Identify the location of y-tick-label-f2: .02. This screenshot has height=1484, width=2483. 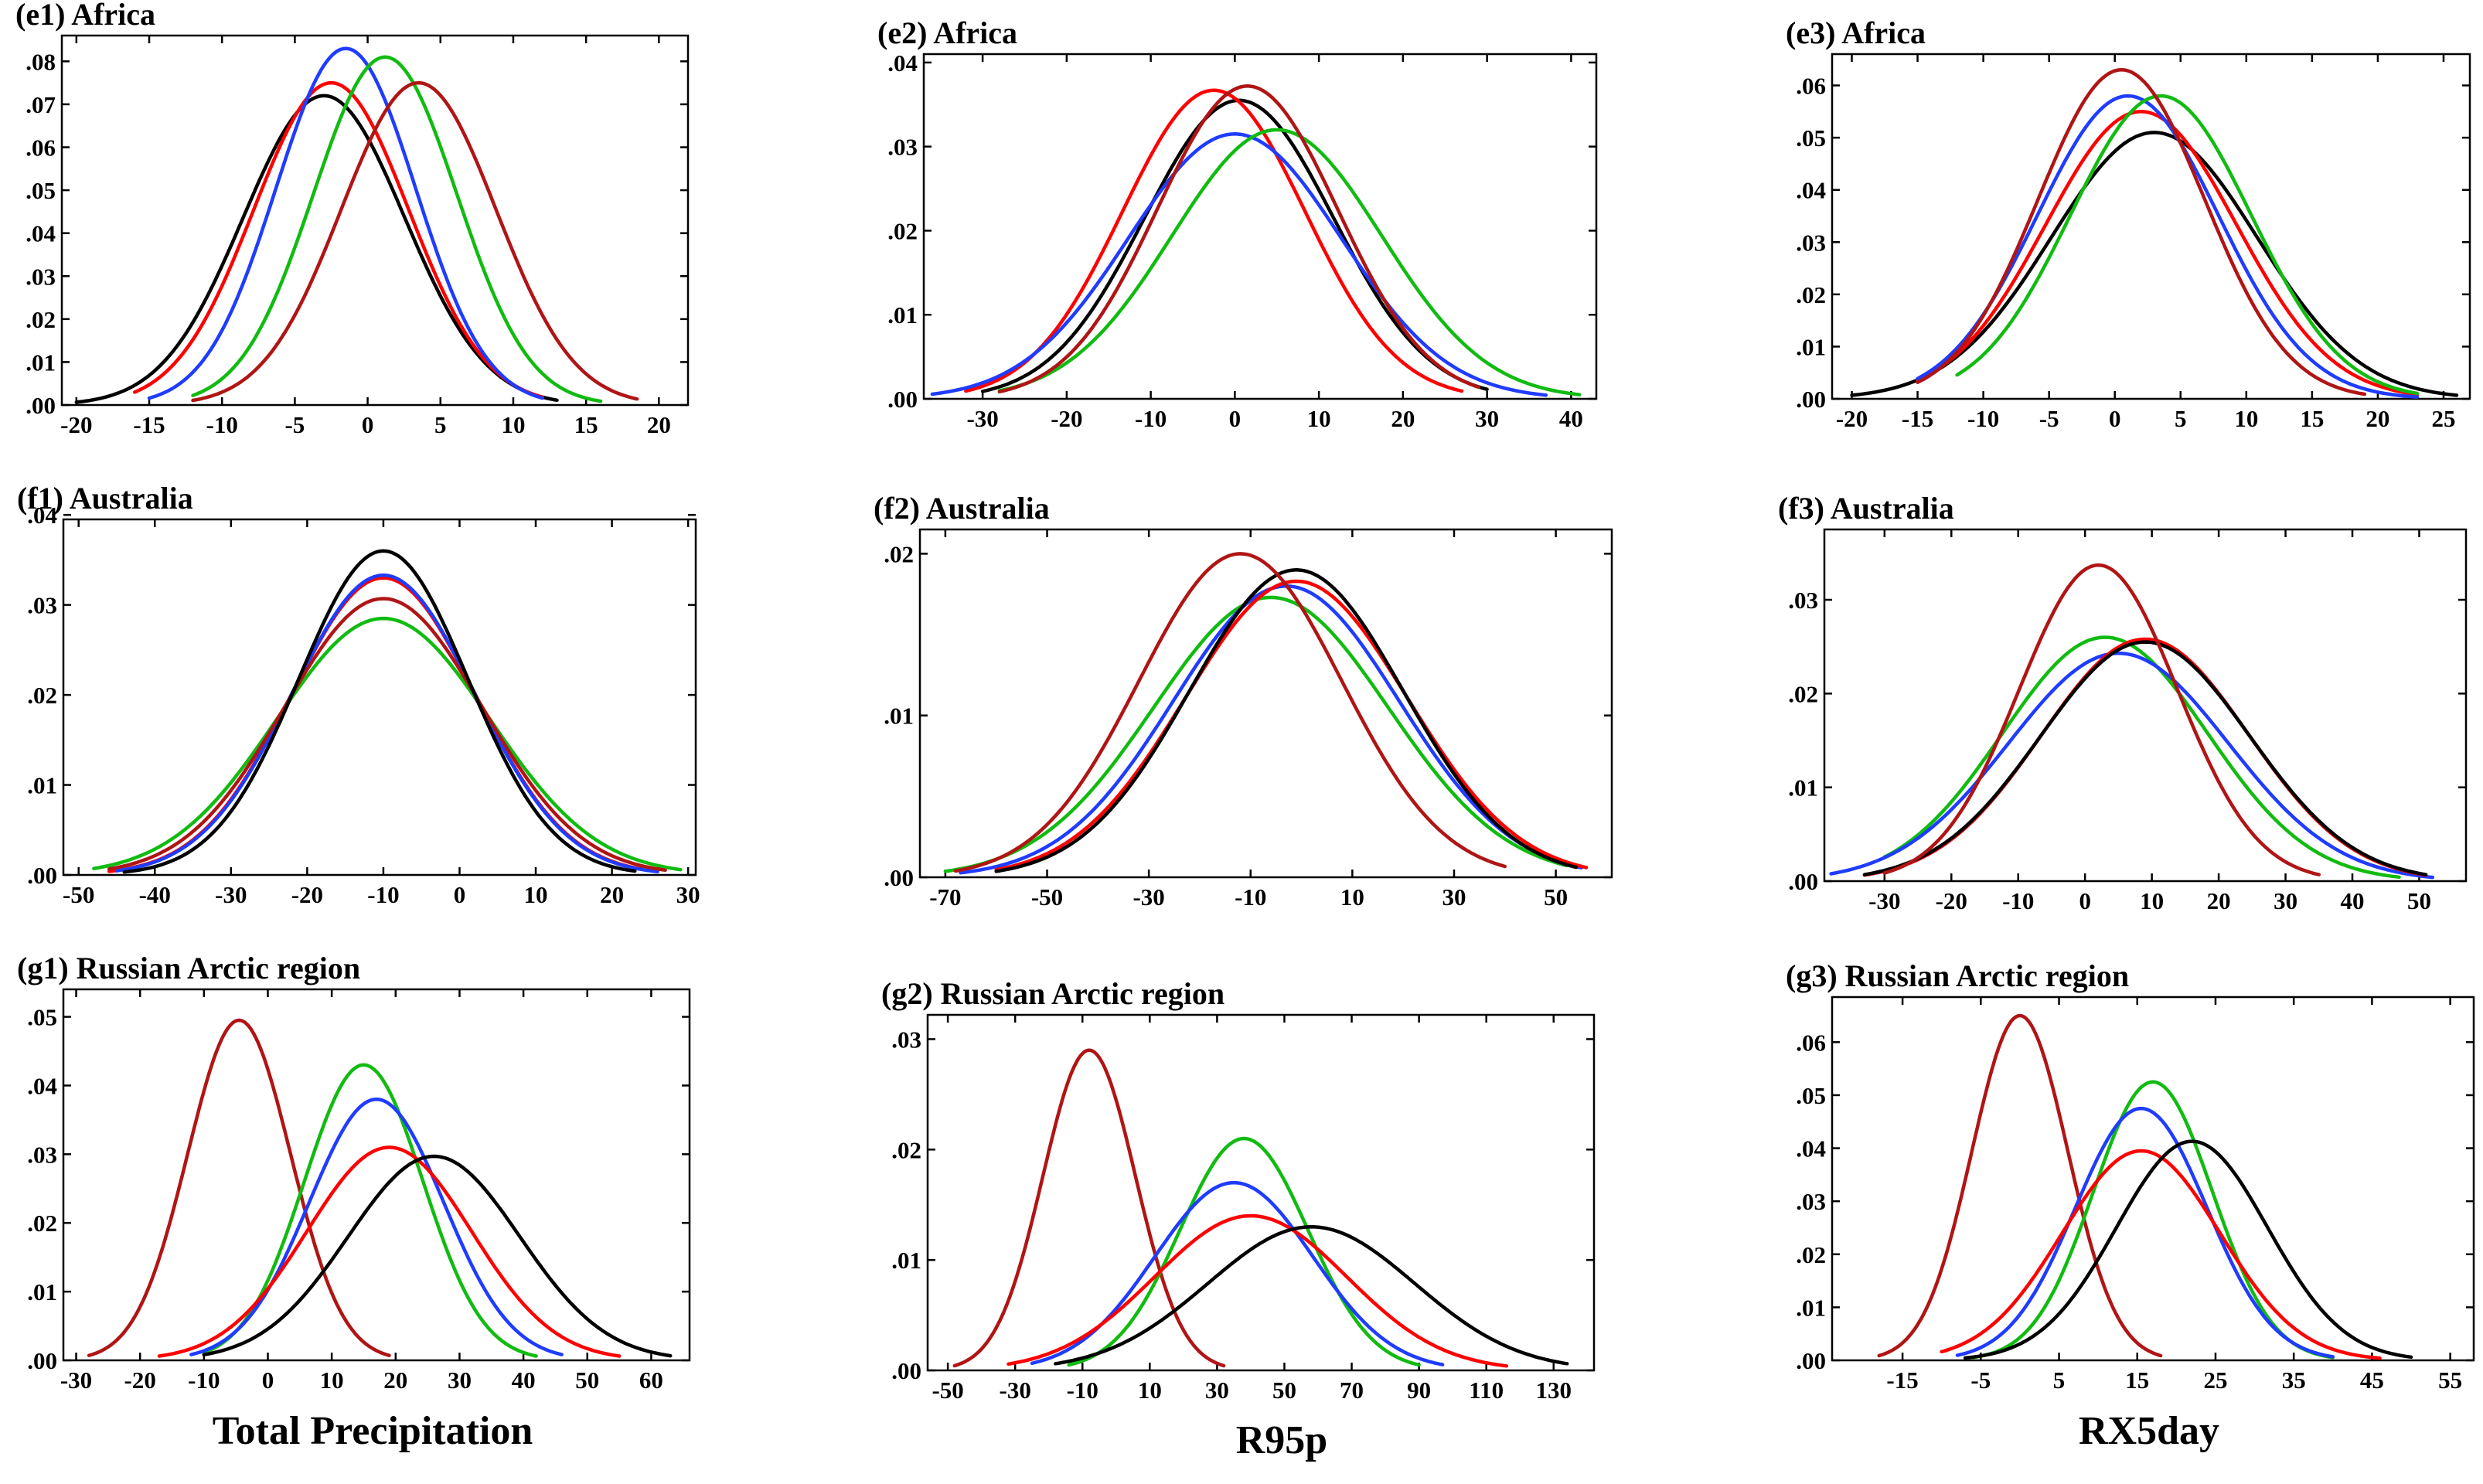
(899, 553).